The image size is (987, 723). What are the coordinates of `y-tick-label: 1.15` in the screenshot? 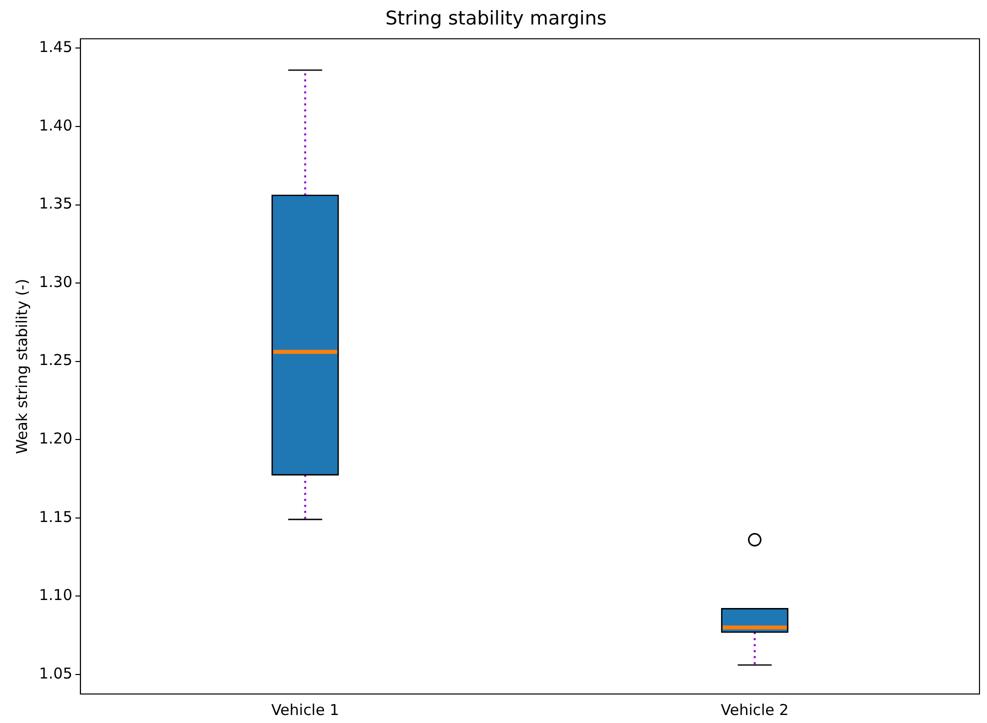 It's located at (55, 517).